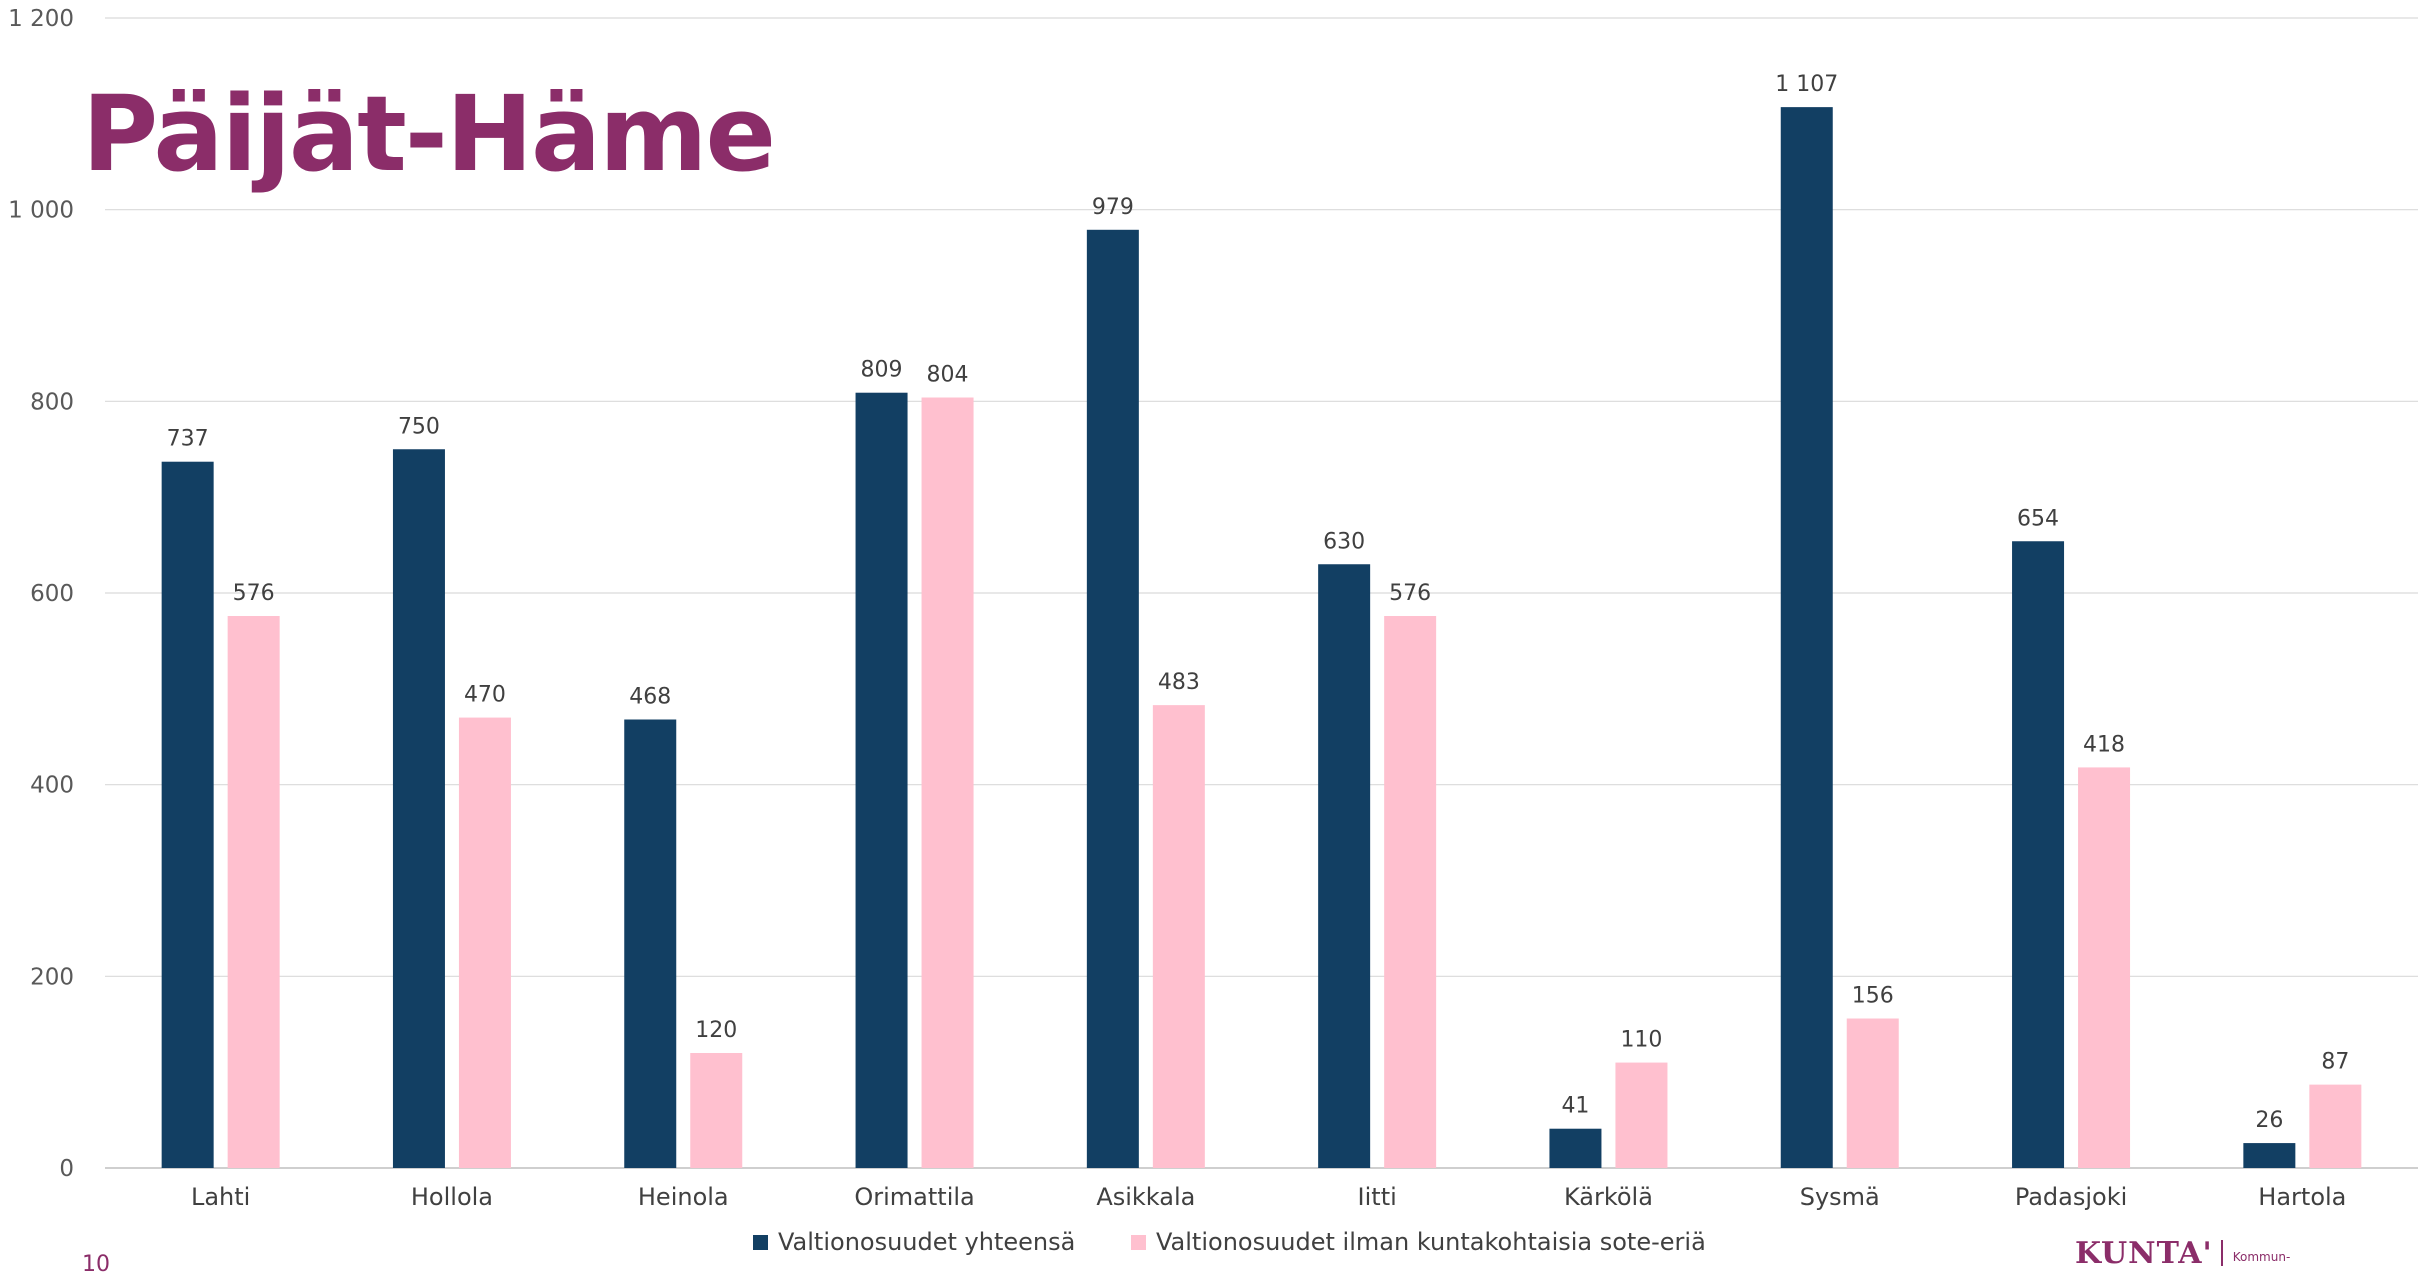 The width and height of the screenshot is (2427, 1277). What do you see at coordinates (683, 1197) in the screenshot?
I see `x-tick-label: Heinola` at bounding box center [683, 1197].